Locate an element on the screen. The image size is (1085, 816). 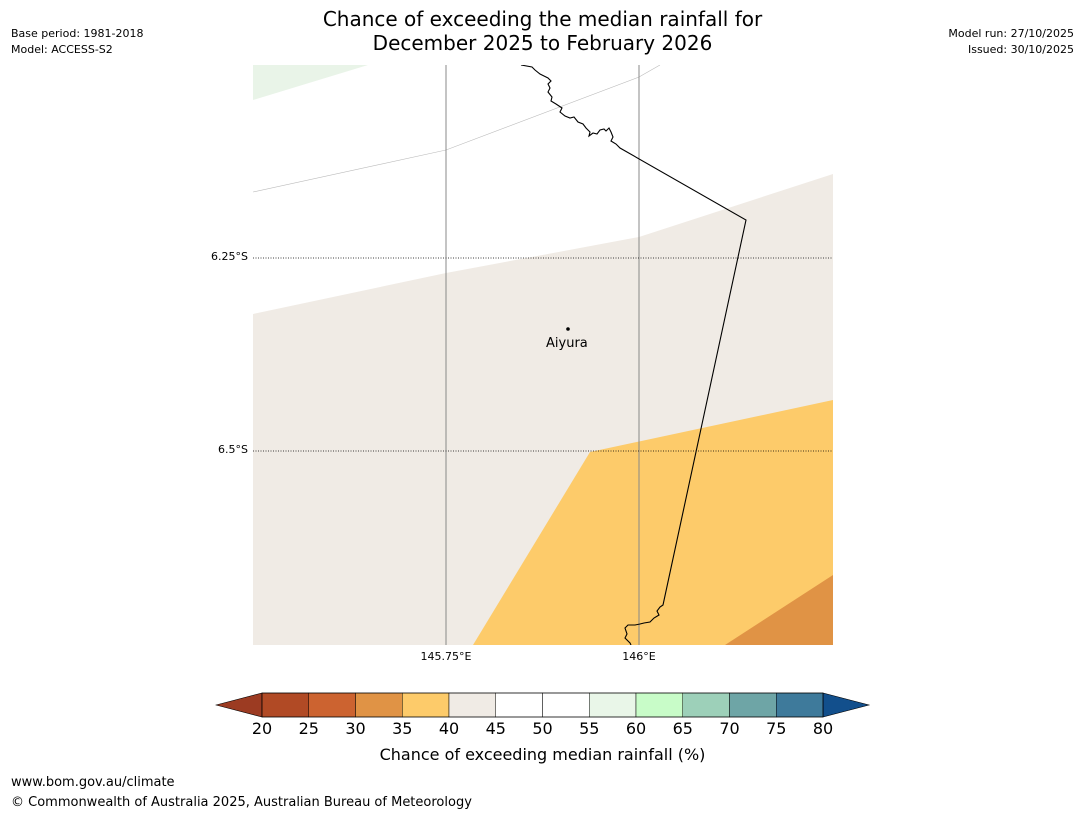
aiyura-label: Aiyura is located at coordinates (567, 343).